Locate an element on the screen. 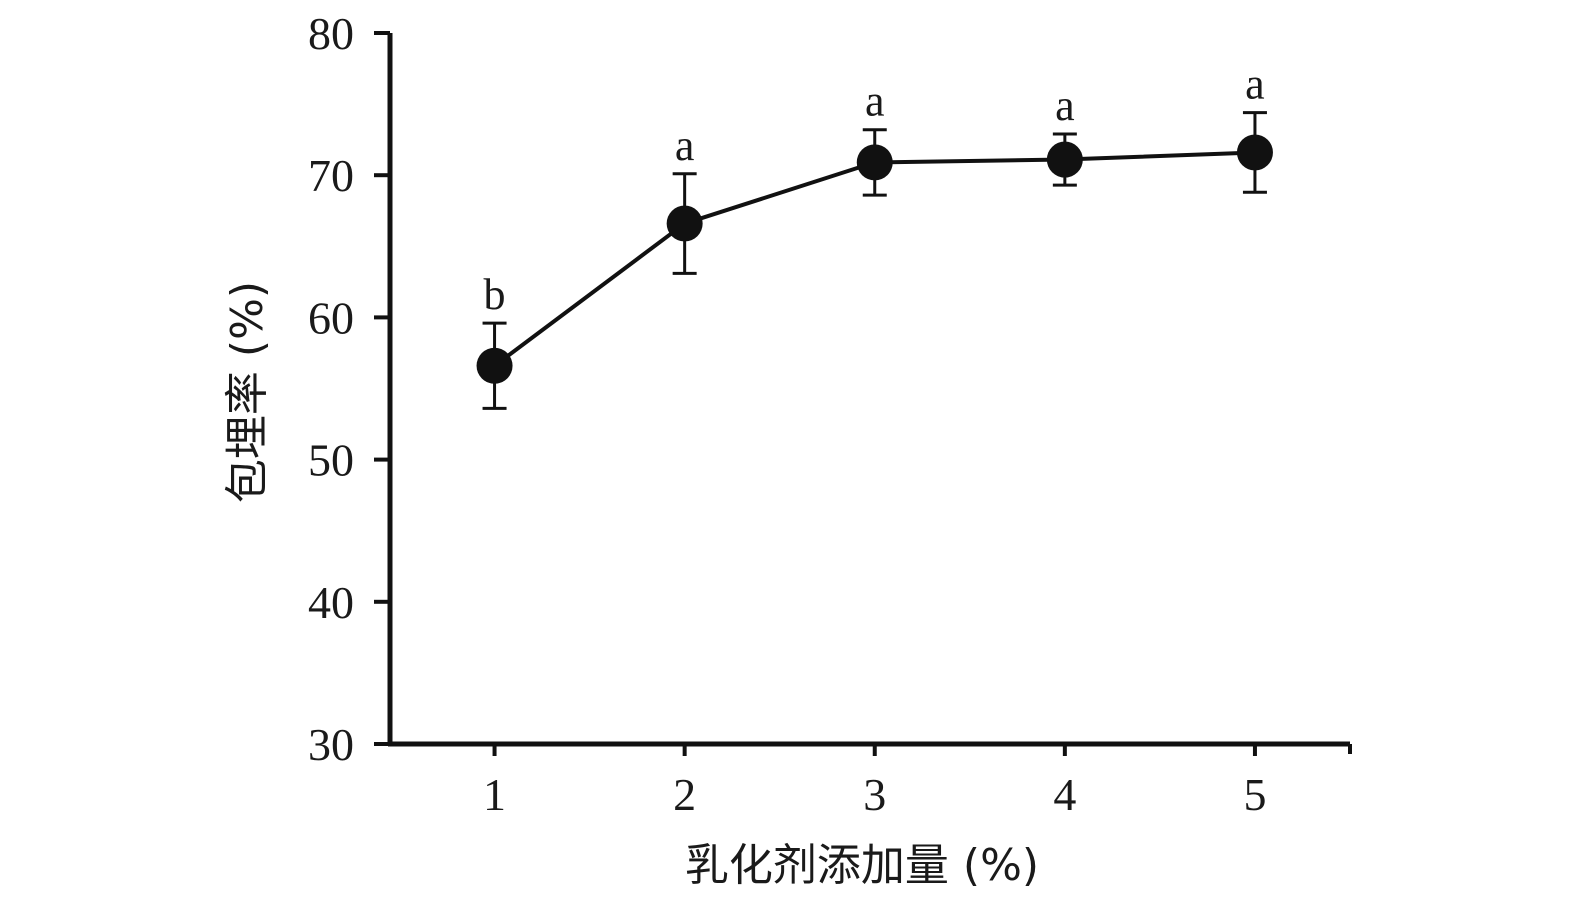  x-axis-label: 乳化剂添加量 (%) is located at coordinates (862, 865).